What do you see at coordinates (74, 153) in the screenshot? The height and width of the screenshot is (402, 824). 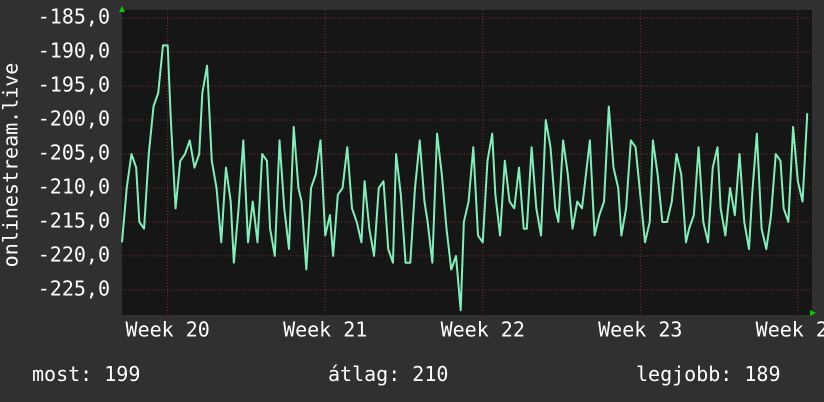 I see `y-tick-label: -205,0` at bounding box center [74, 153].